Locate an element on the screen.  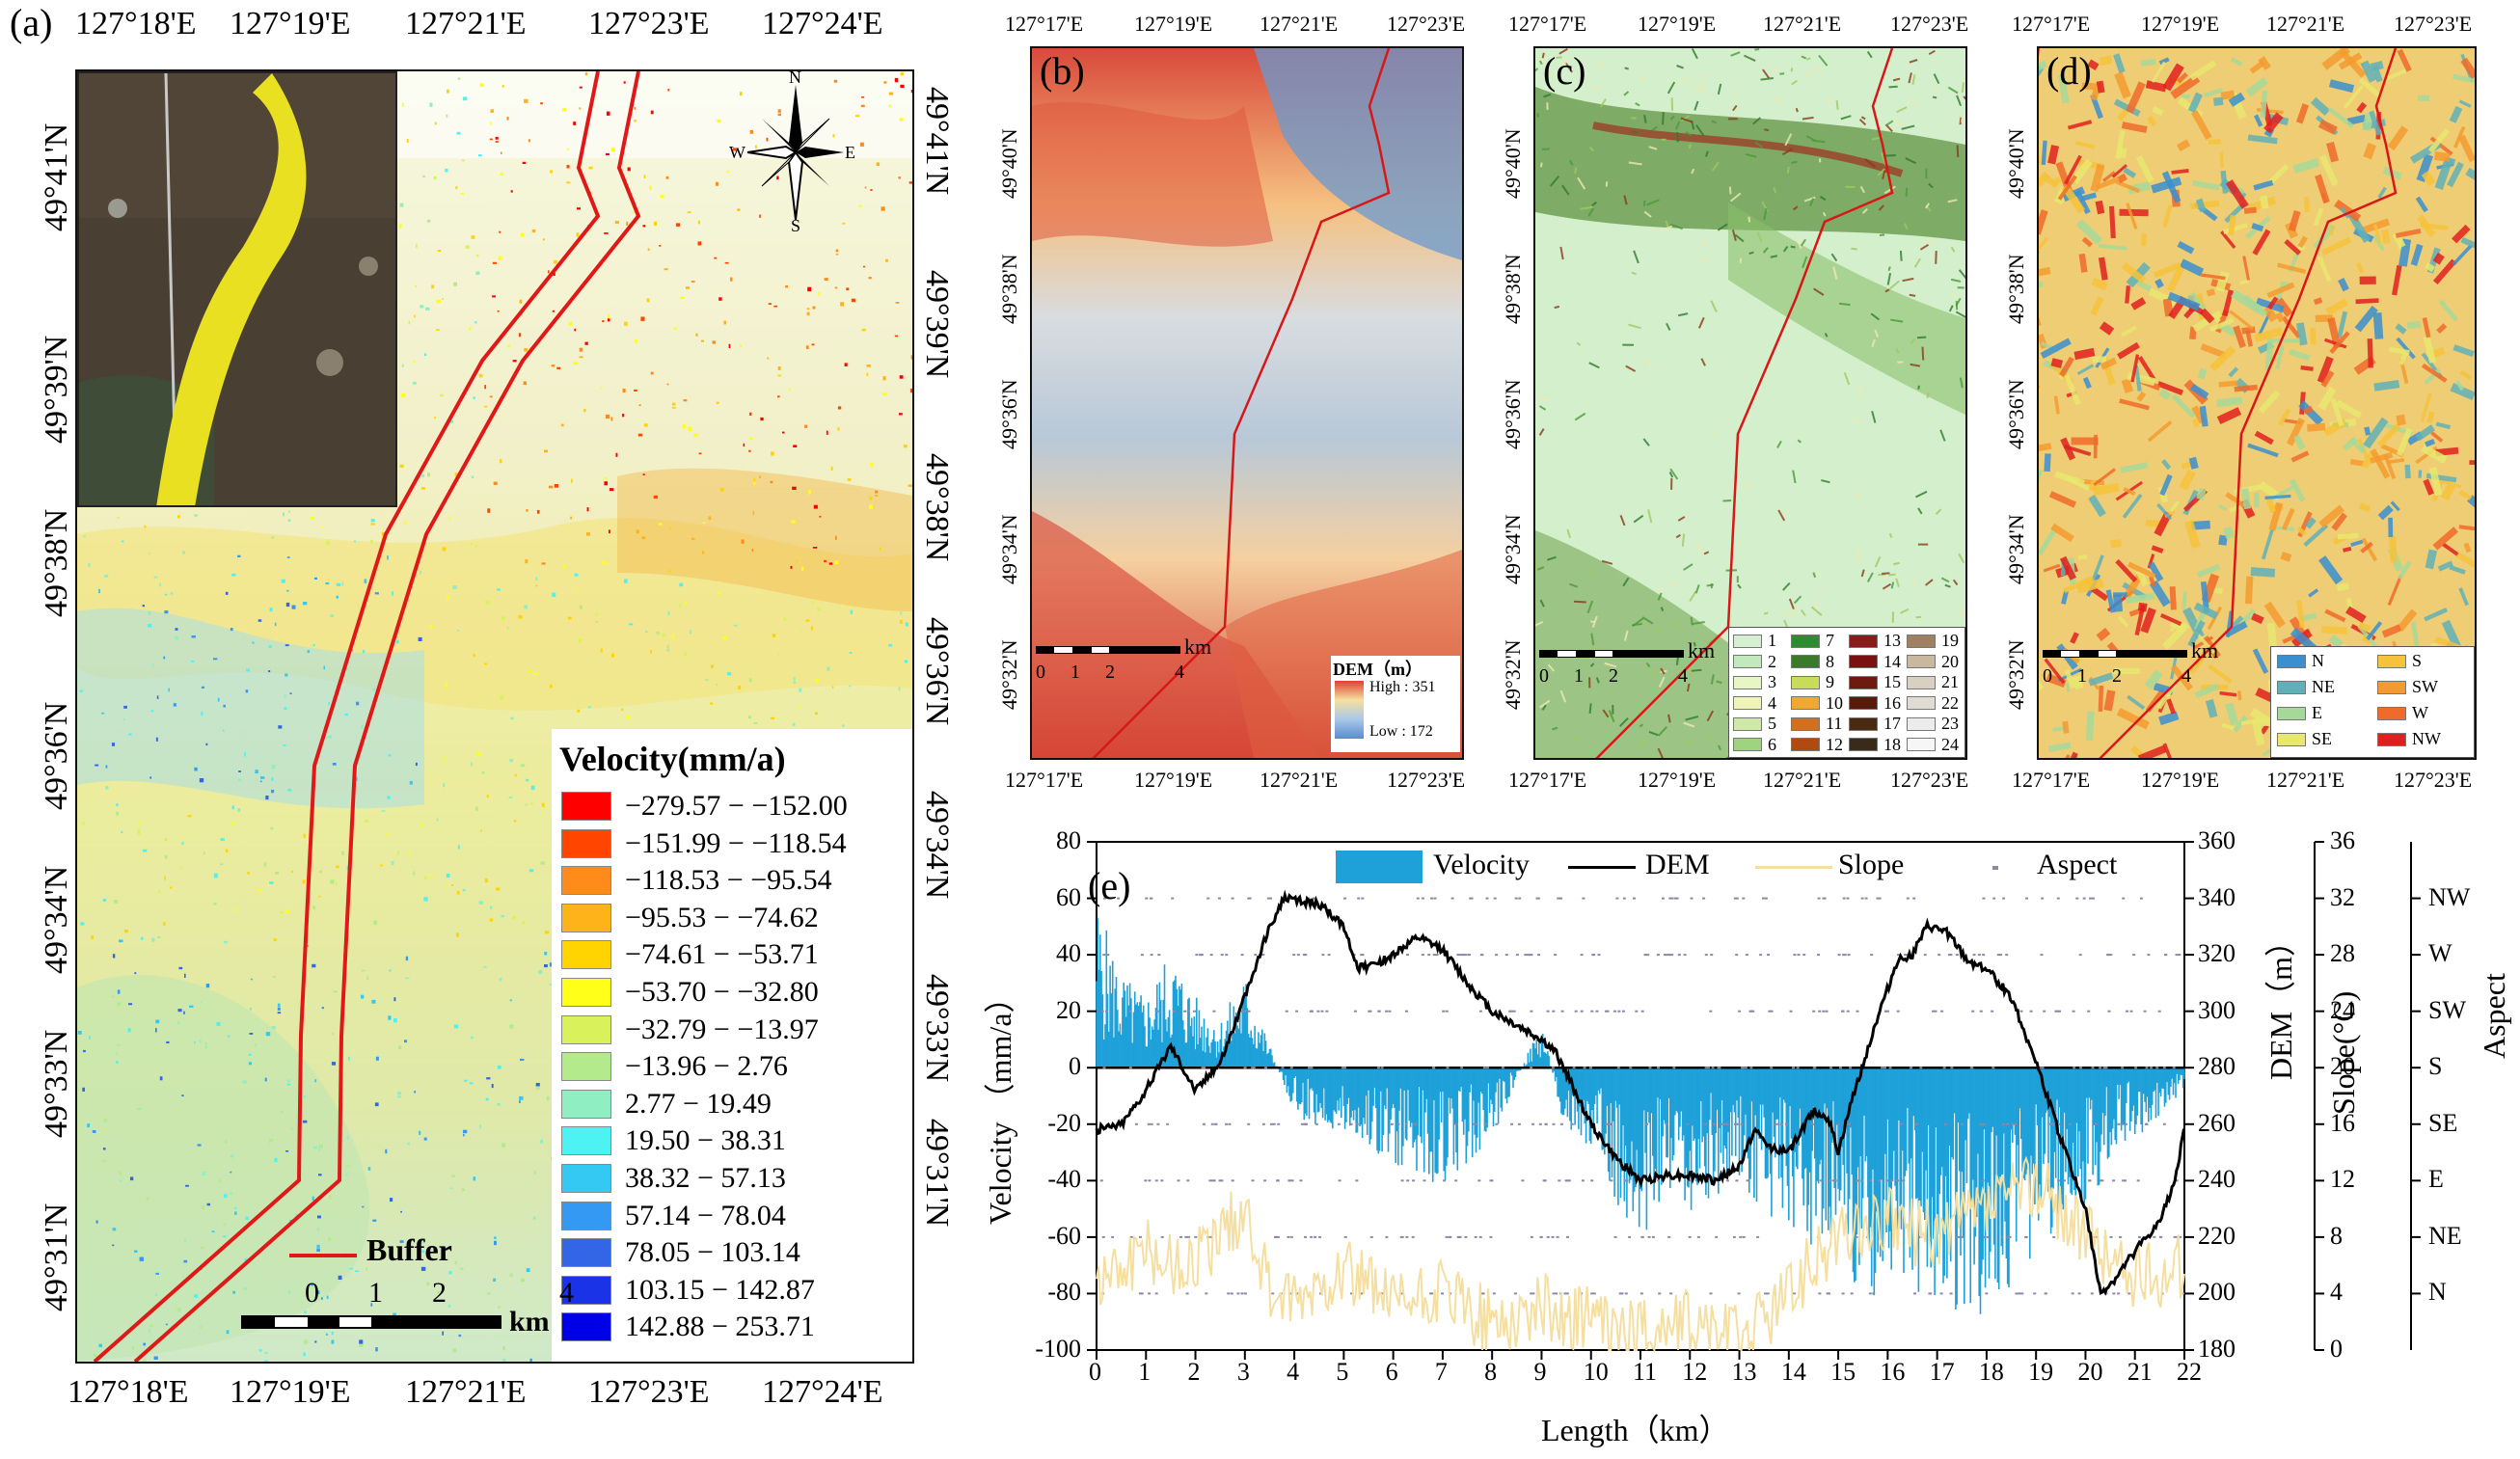
x-tick-label: 1 is located at coordinates (1145, 1372).